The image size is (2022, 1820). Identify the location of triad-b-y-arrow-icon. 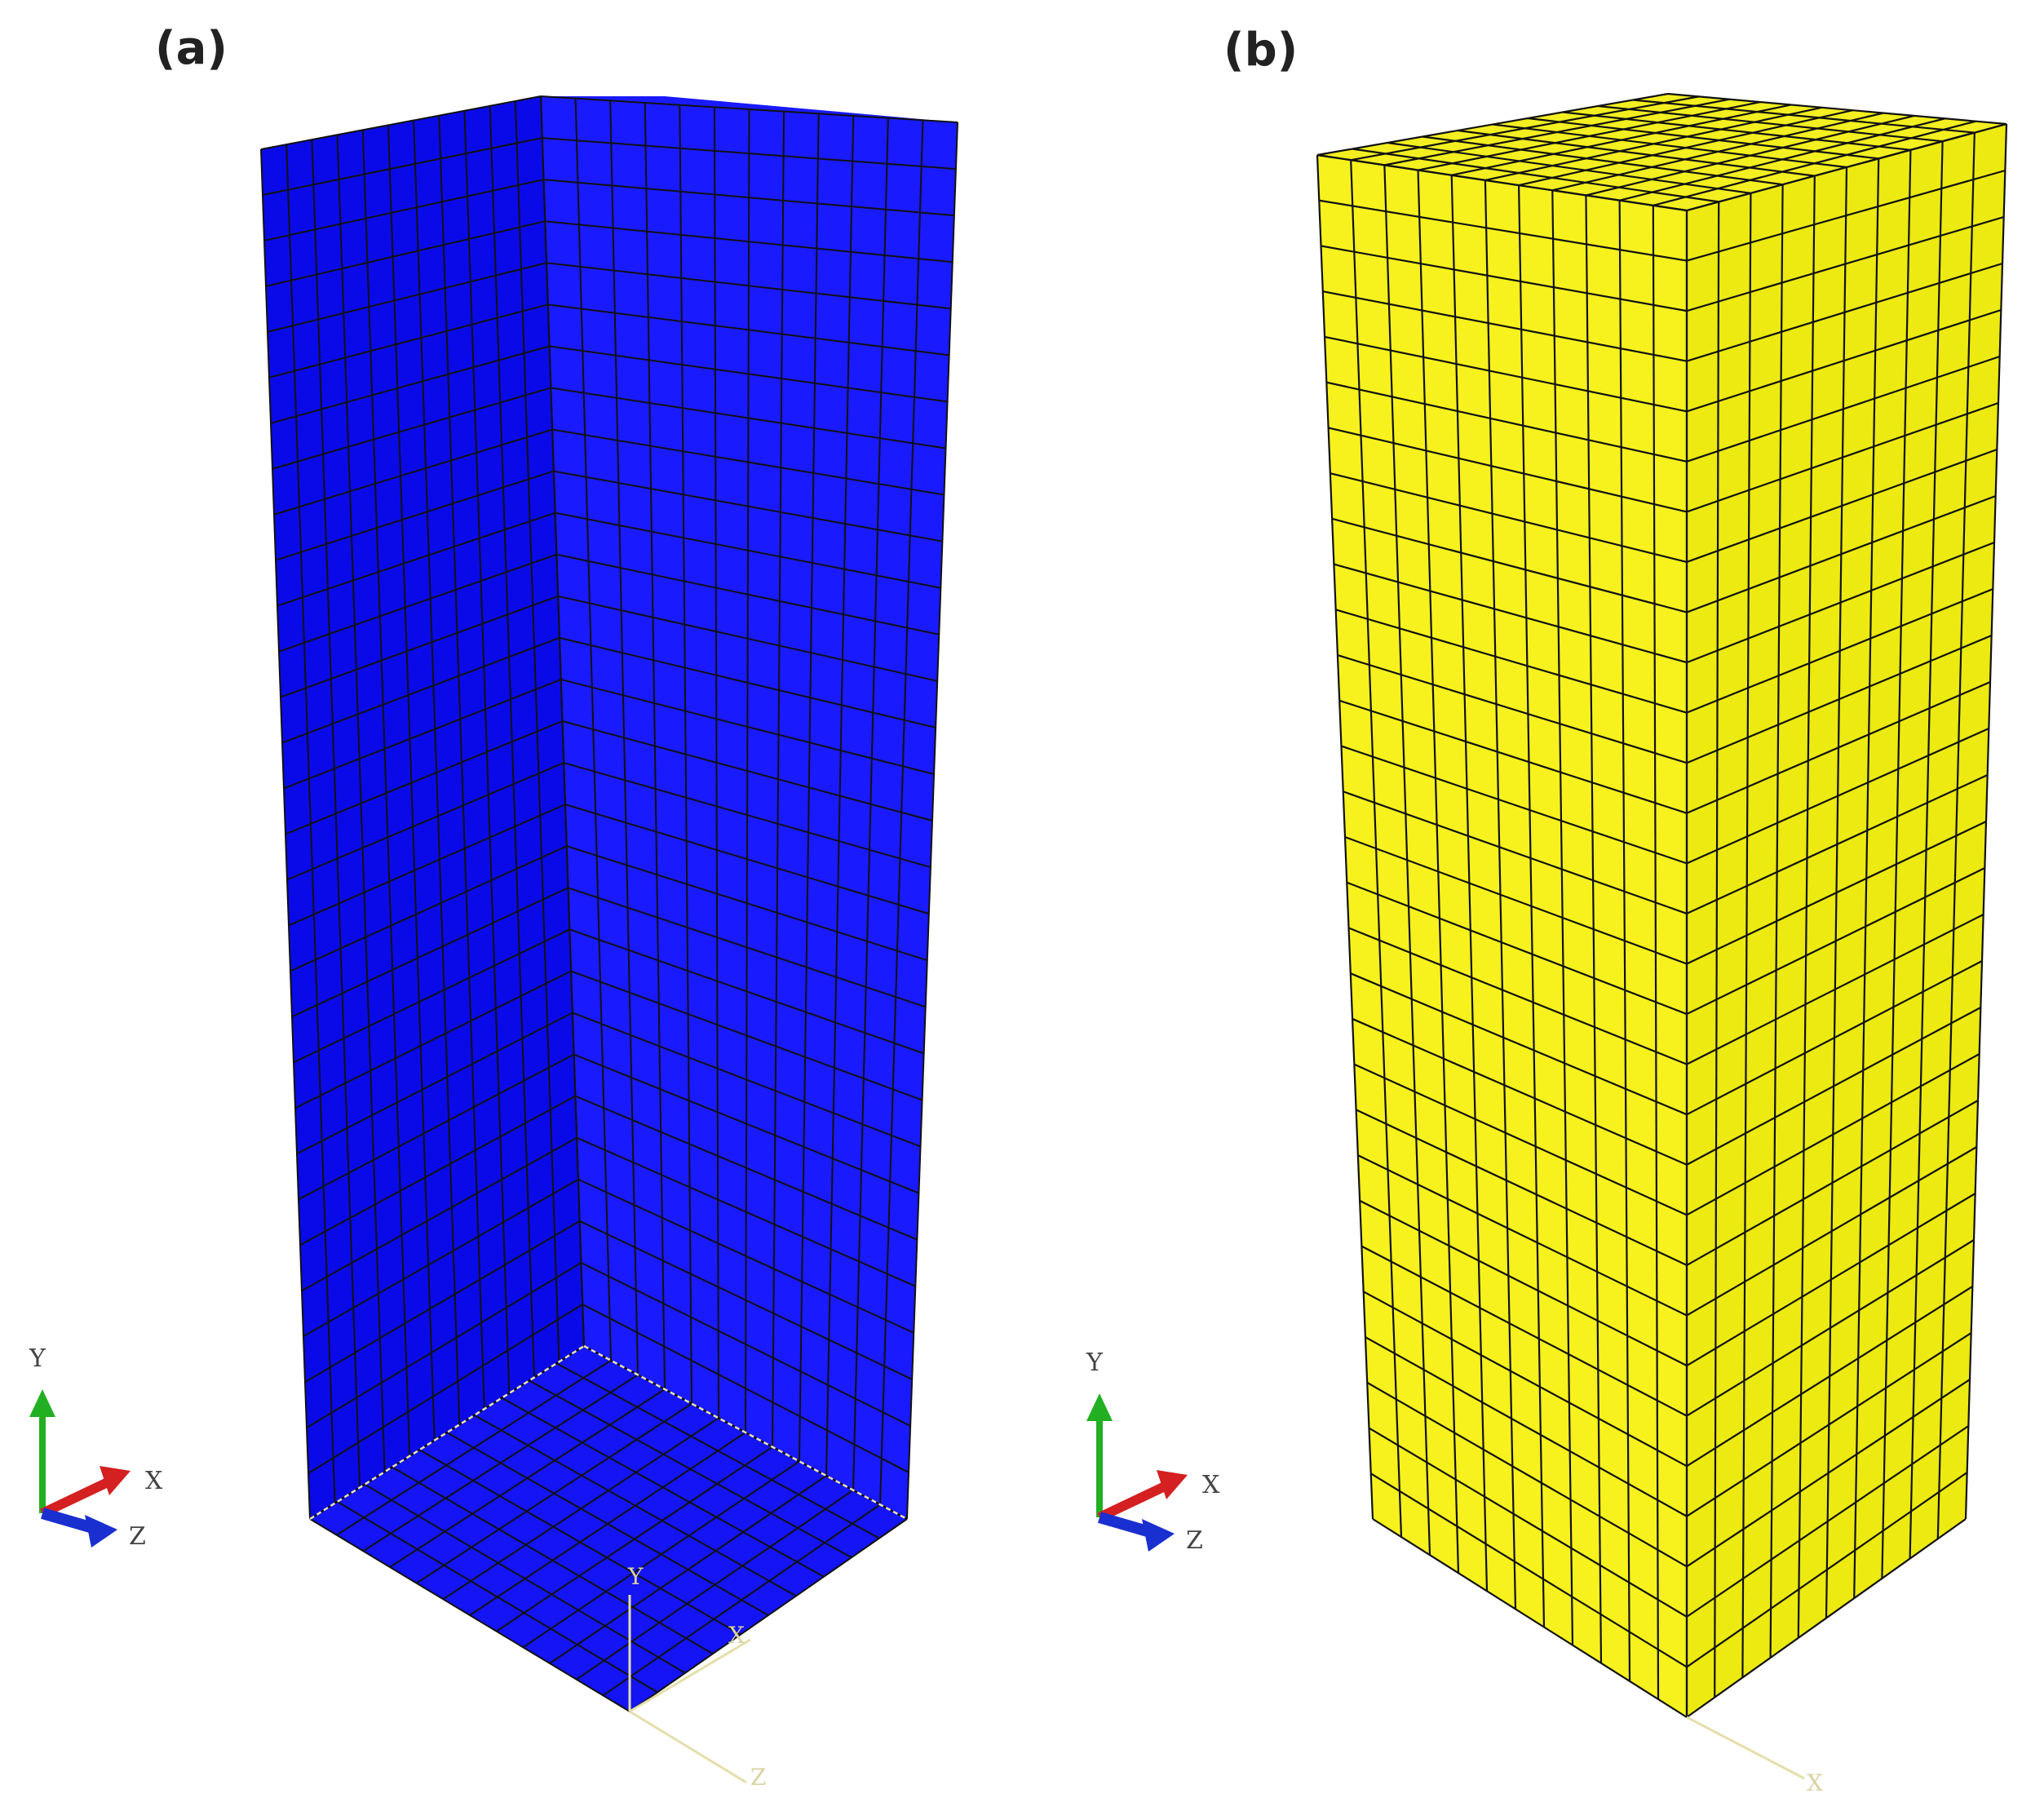
(1099, 1407).